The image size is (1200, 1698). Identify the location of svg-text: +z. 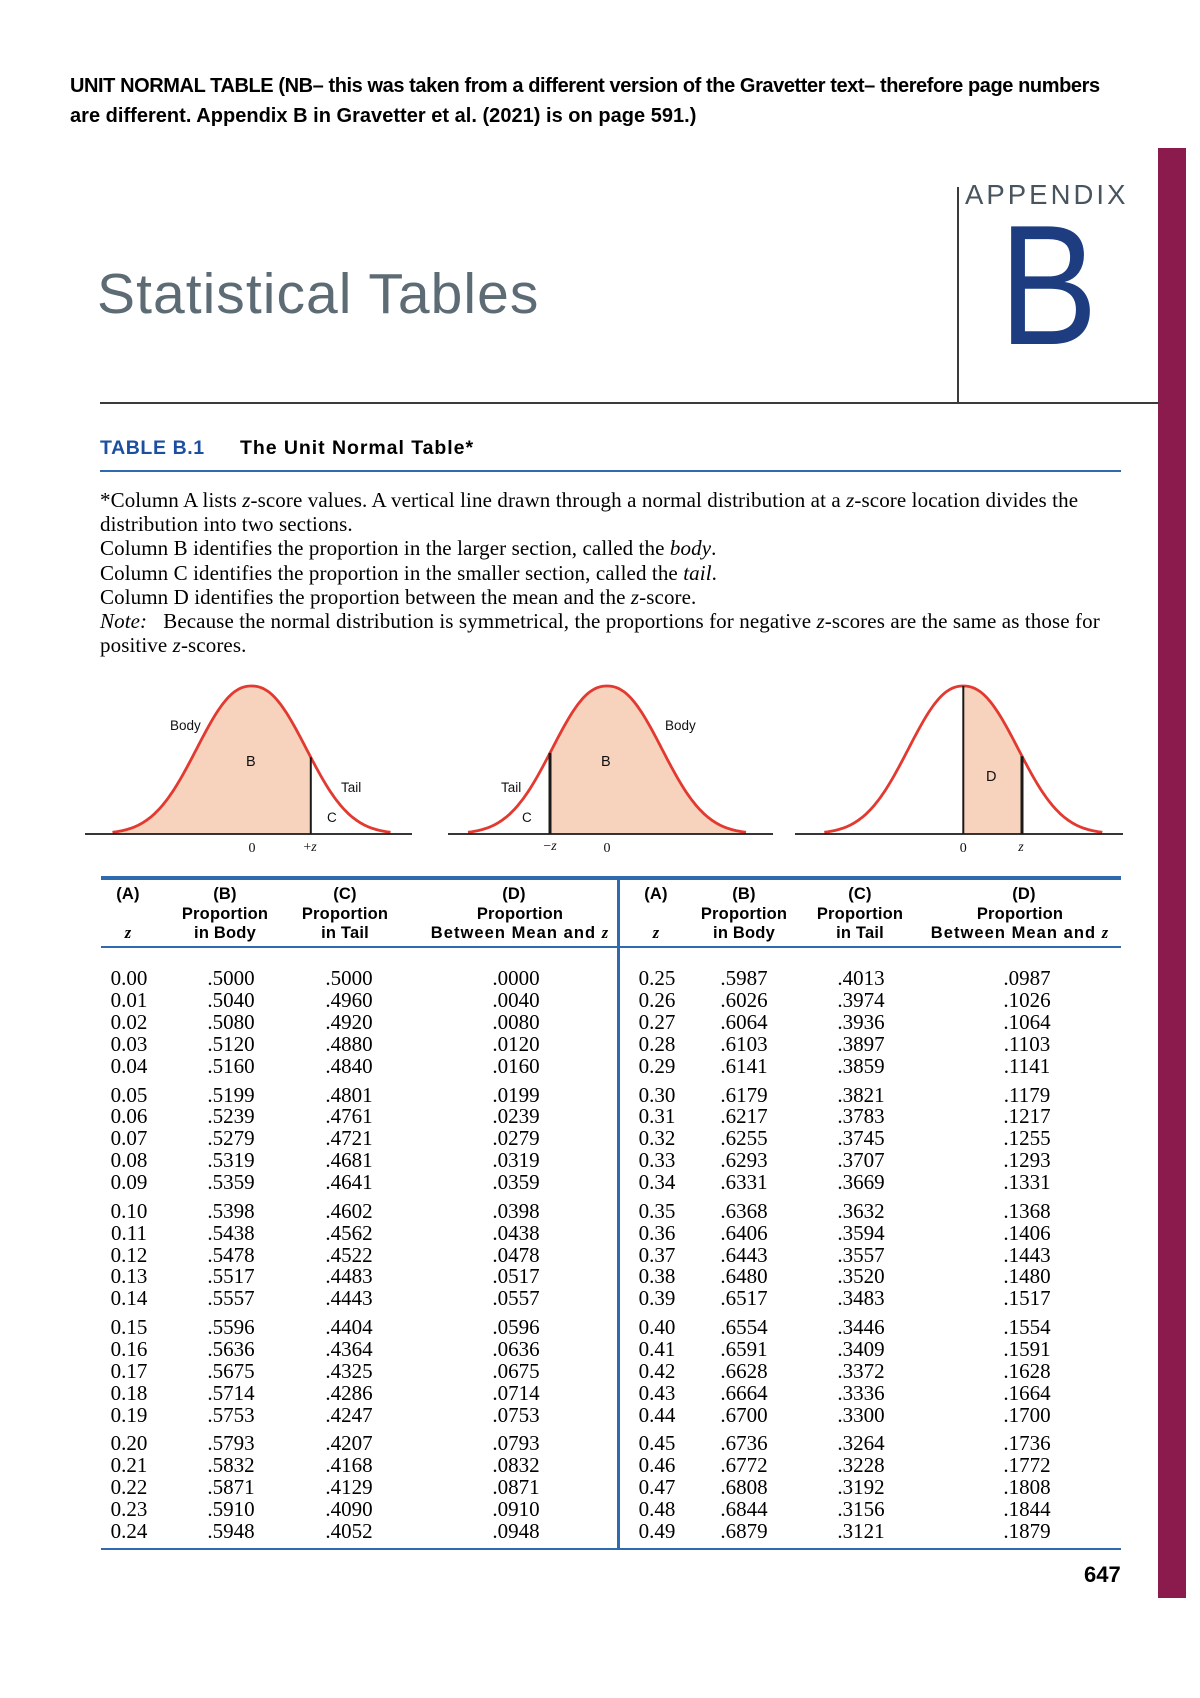
(310, 847).